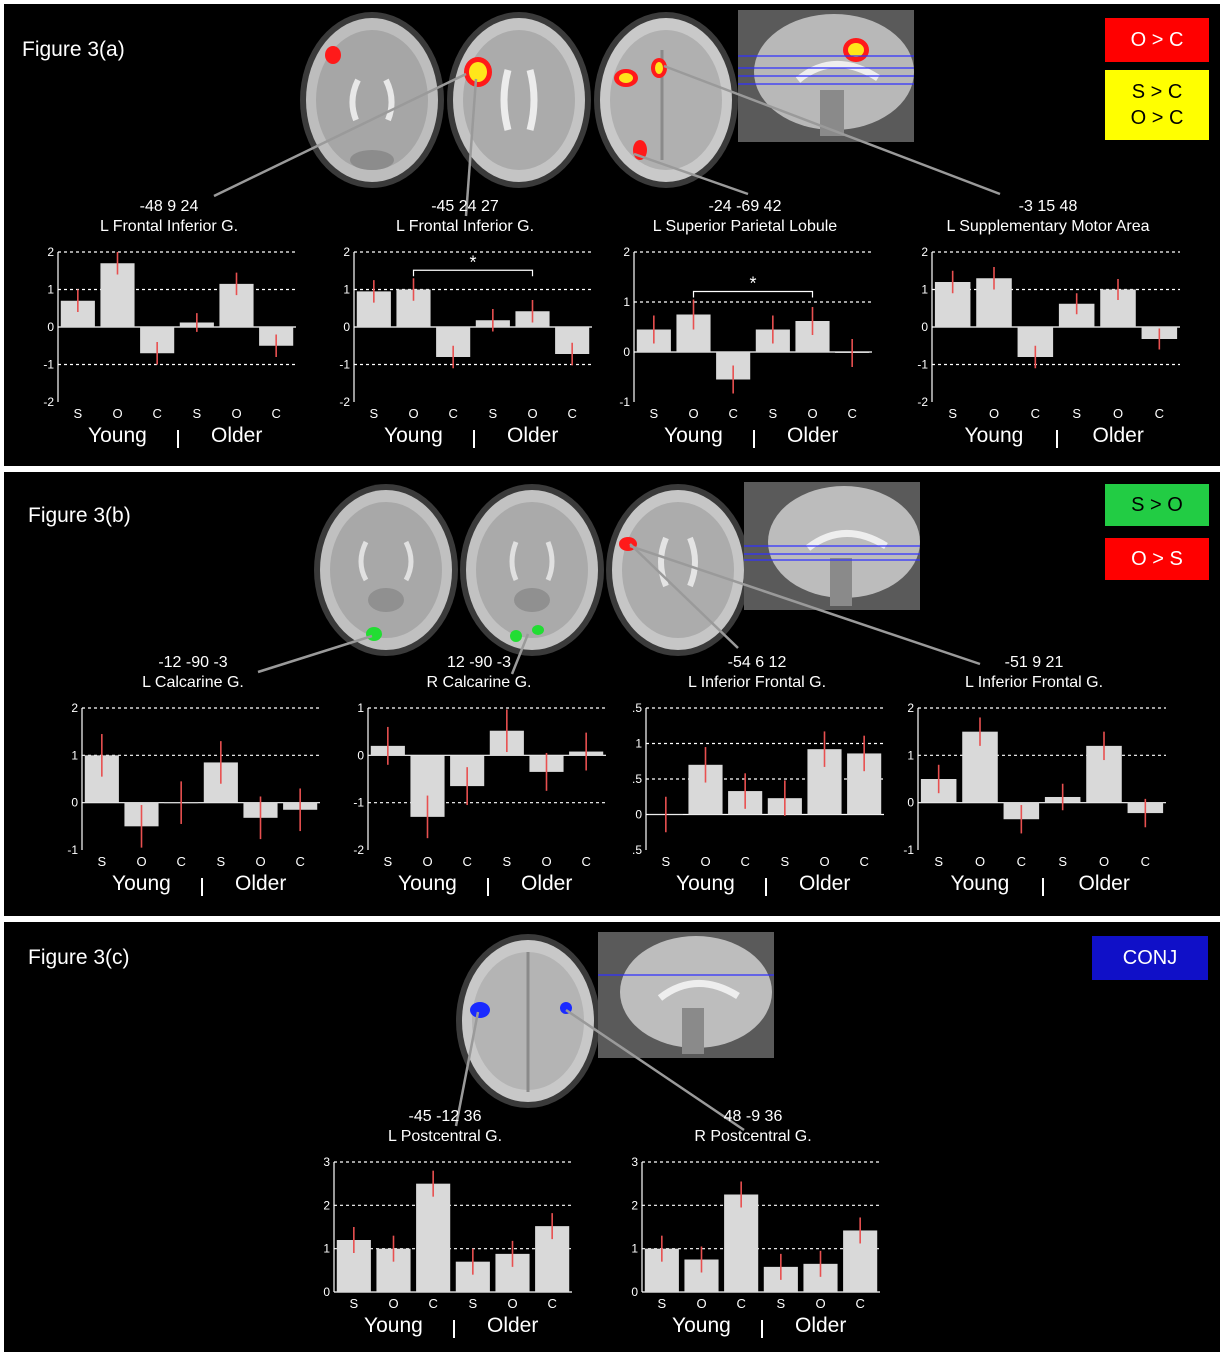 The image size is (1225, 1357). Describe the element at coordinates (745, 226) in the screenshot. I see `chart-title: L Superior Parietal Lobule` at that location.